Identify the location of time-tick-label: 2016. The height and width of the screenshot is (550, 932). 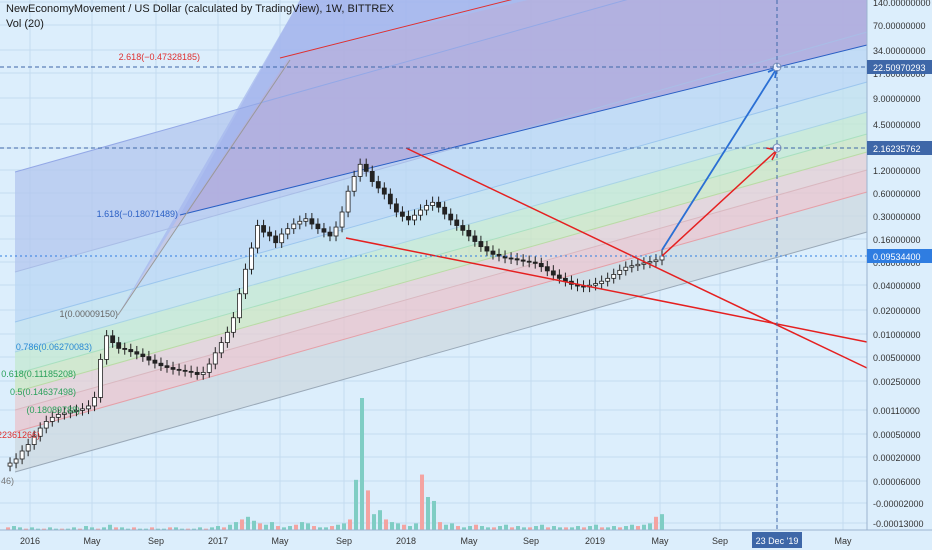
(30, 541).